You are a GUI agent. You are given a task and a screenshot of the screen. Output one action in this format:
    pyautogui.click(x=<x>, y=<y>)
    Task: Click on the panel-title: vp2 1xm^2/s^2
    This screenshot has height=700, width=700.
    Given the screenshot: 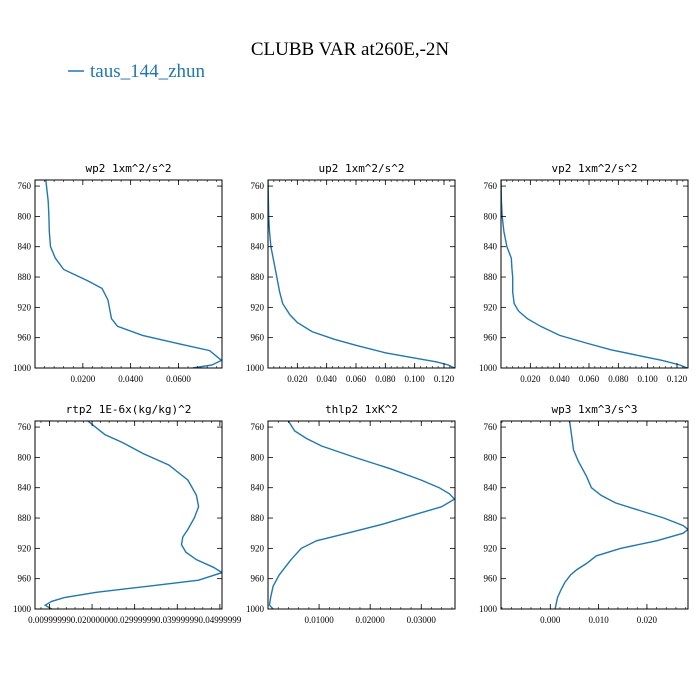 What is the action you would take?
    pyautogui.click(x=594, y=168)
    